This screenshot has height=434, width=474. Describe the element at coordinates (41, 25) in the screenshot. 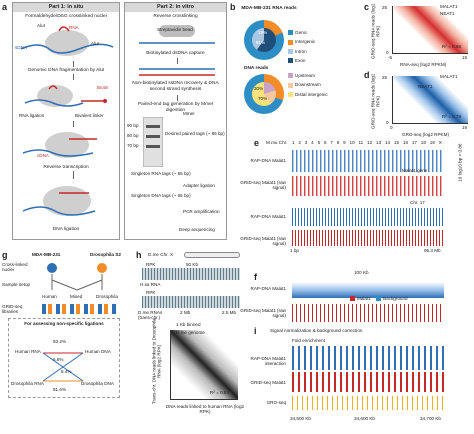

I see `alui-label-1: AluI` at that location.